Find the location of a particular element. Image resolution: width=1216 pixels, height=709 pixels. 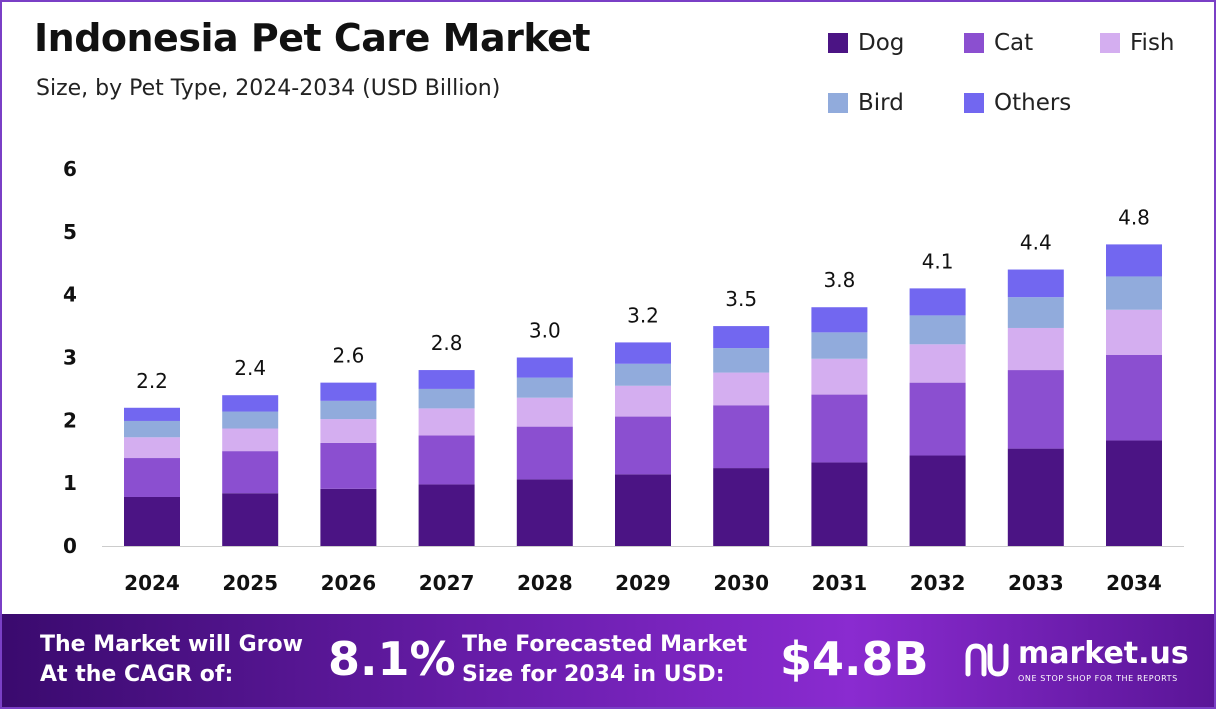

bar-total-label: 3.0 is located at coordinates (545, 331).